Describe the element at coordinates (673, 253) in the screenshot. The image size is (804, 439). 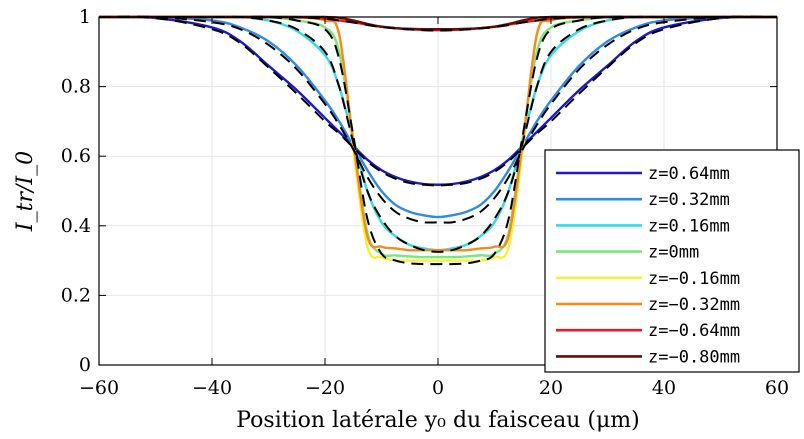
I see `legend-label-3: z=0mm` at that location.